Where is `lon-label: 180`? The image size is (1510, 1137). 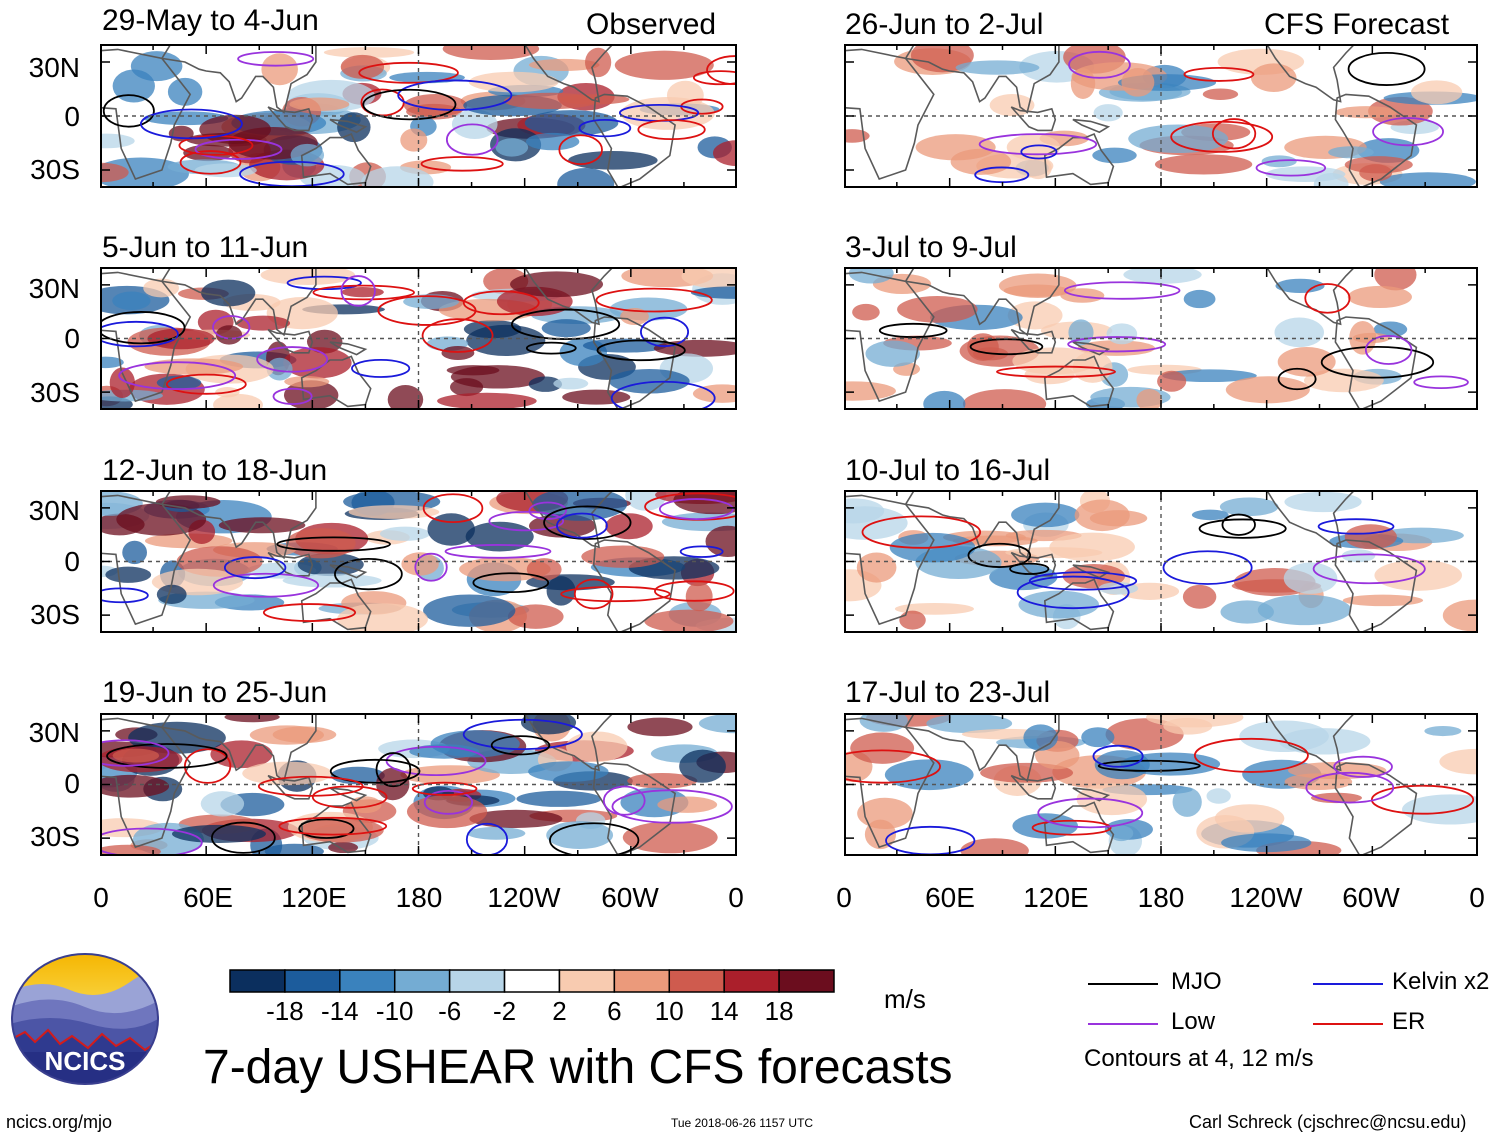 lon-label: 180 is located at coordinates (1161, 897).